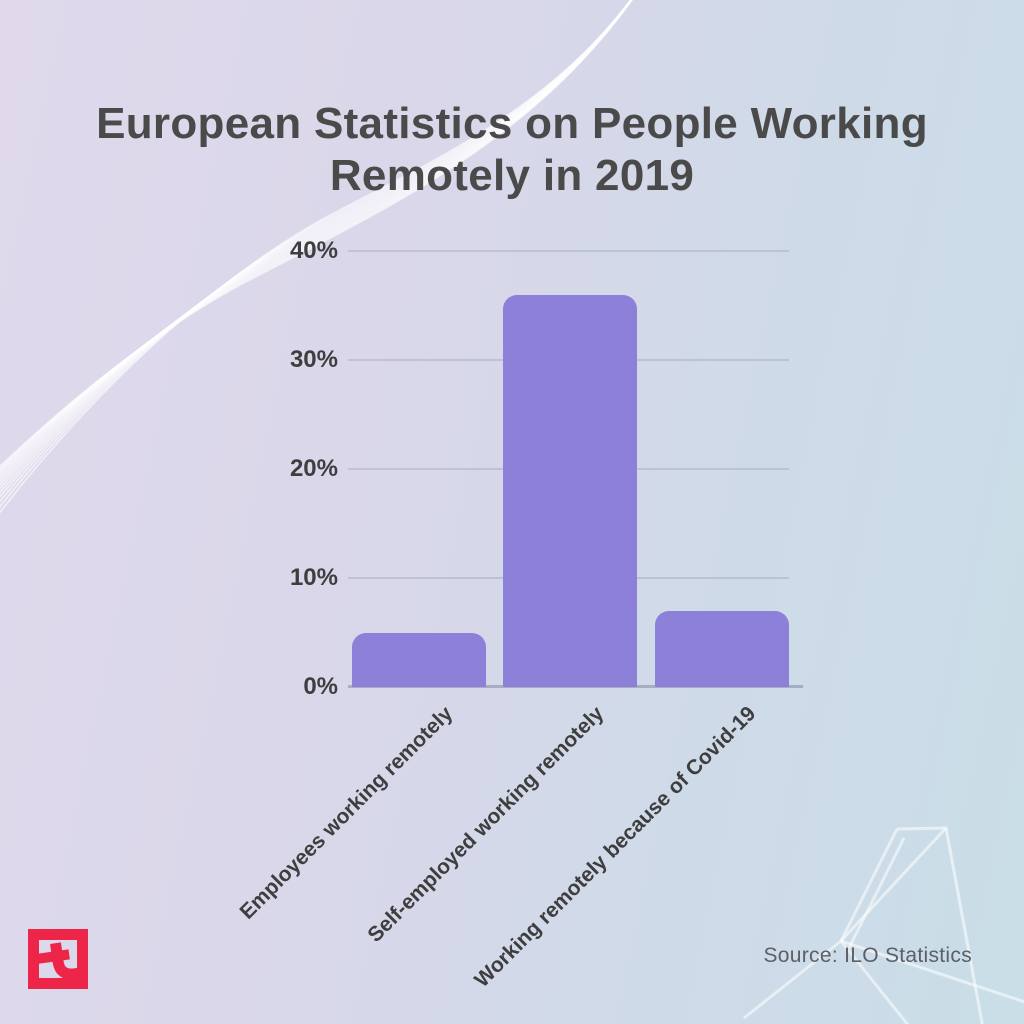 The width and height of the screenshot is (1024, 1024). I want to click on chart-title-line2: Remotely in 2019, so click(512, 175).